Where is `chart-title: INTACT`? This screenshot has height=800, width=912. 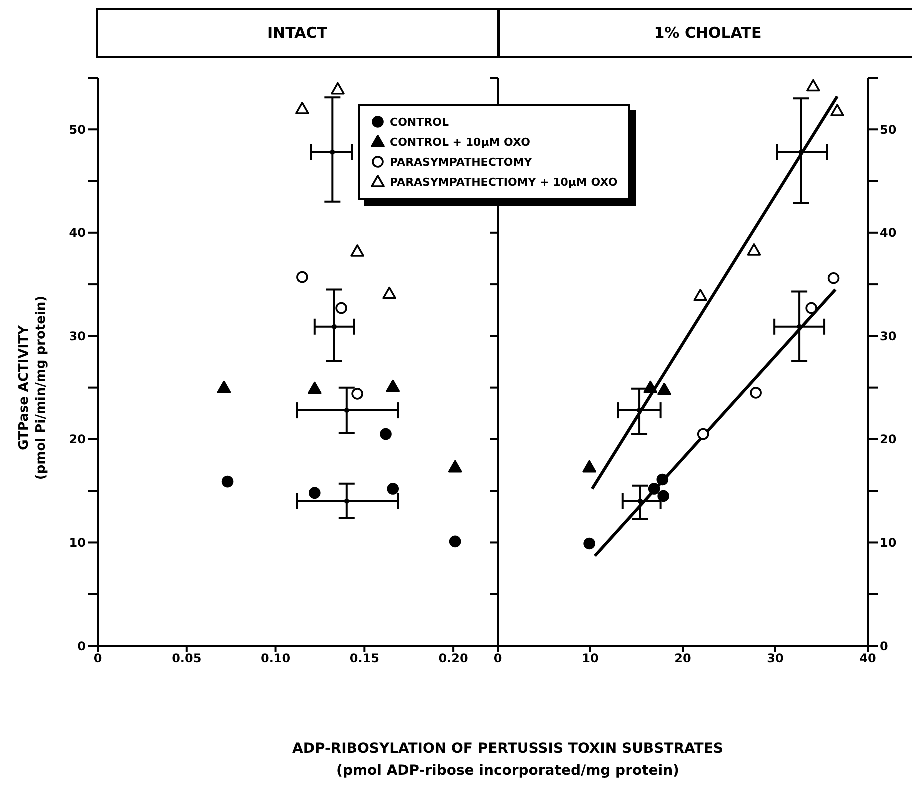
chart-title: INTACT is located at coordinates (297, 33).